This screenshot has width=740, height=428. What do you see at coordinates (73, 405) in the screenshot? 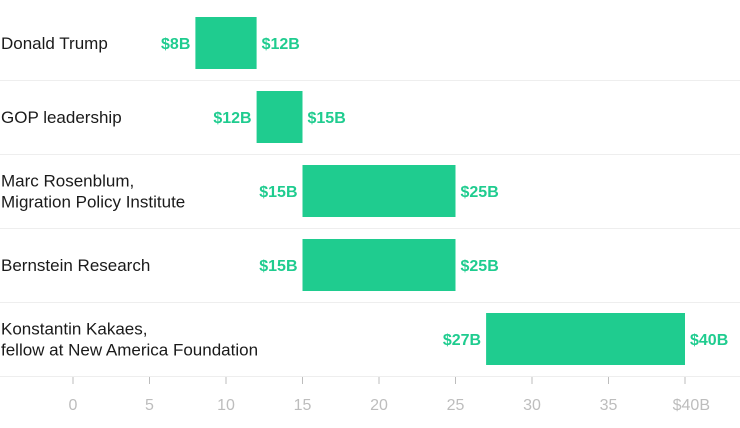
I see `x-tick-label: 0` at bounding box center [73, 405].